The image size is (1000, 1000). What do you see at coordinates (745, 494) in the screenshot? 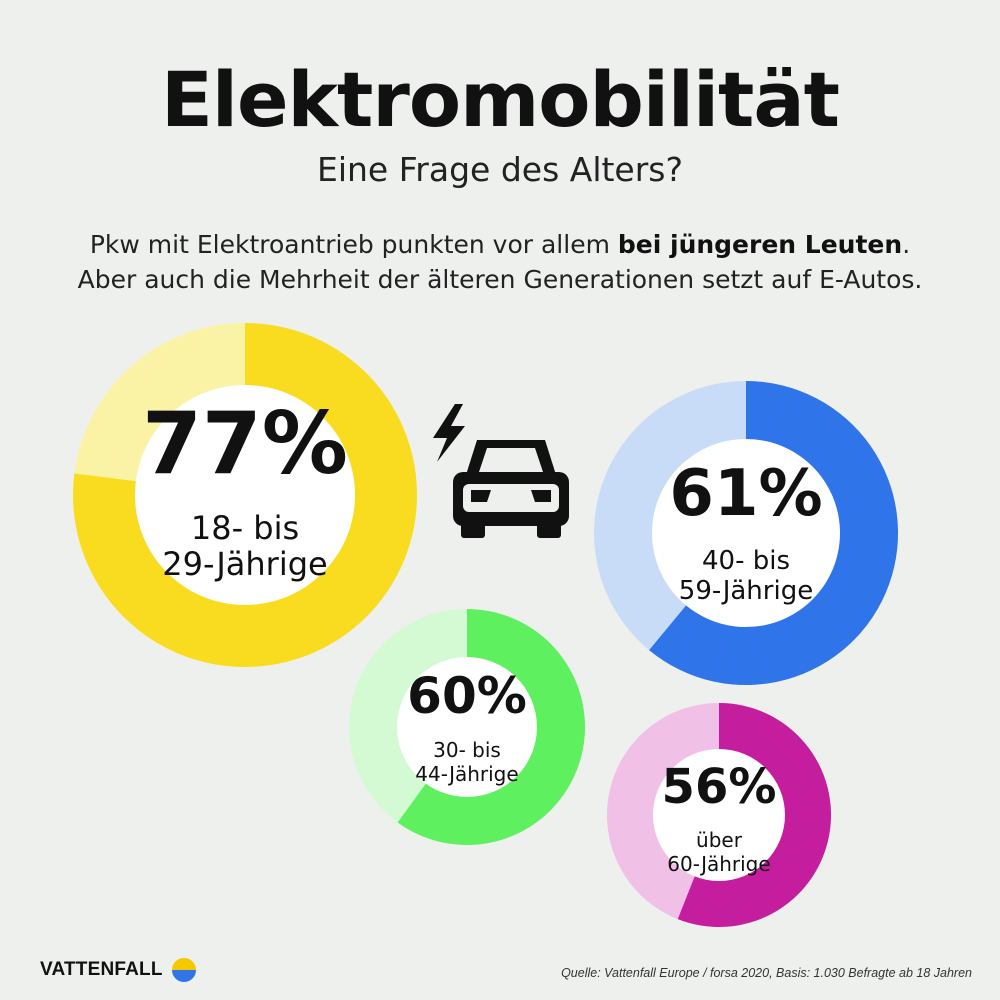
I see `donut-percent-label: 61%` at bounding box center [745, 494].